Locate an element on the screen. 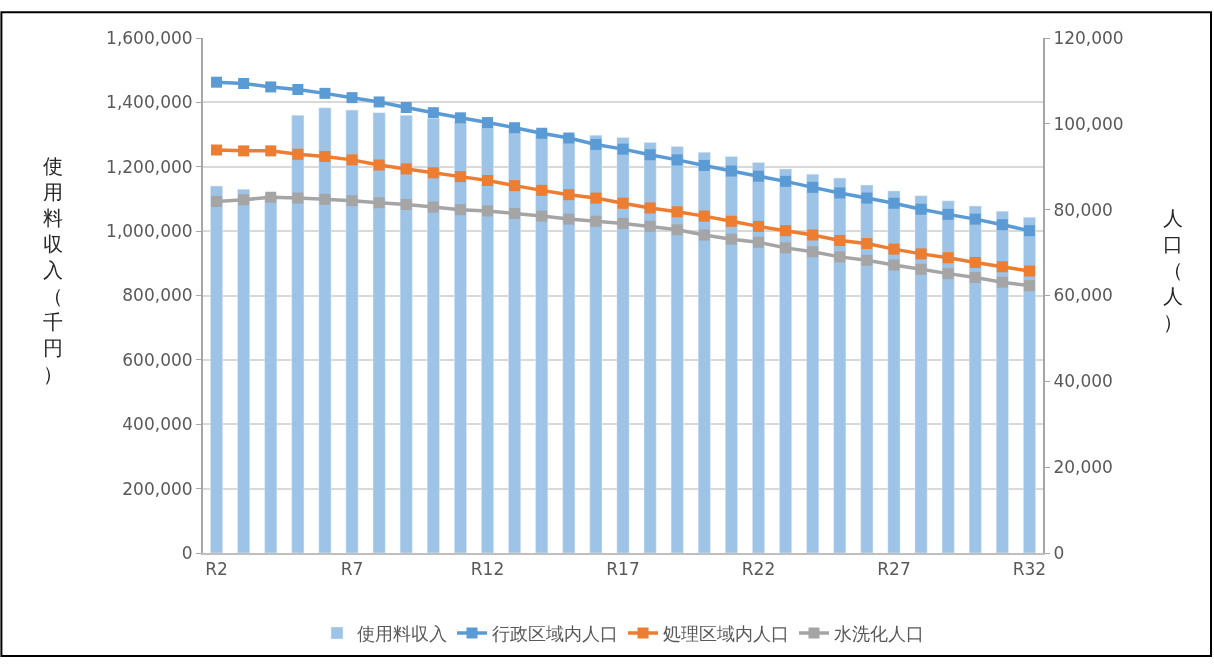  y-tick-label: 600,000 is located at coordinates (157, 359).